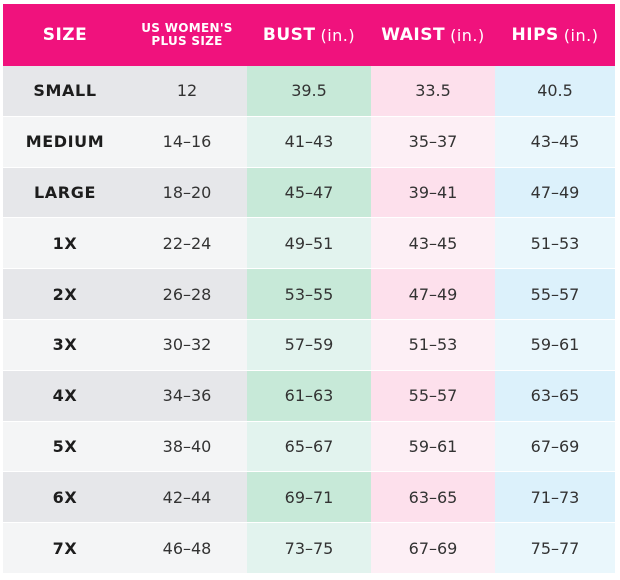 Image resolution: width=620 pixels, height=580 pixels. What do you see at coordinates (433, 345) in the screenshot?
I see `cell-waist: 51–53` at bounding box center [433, 345].